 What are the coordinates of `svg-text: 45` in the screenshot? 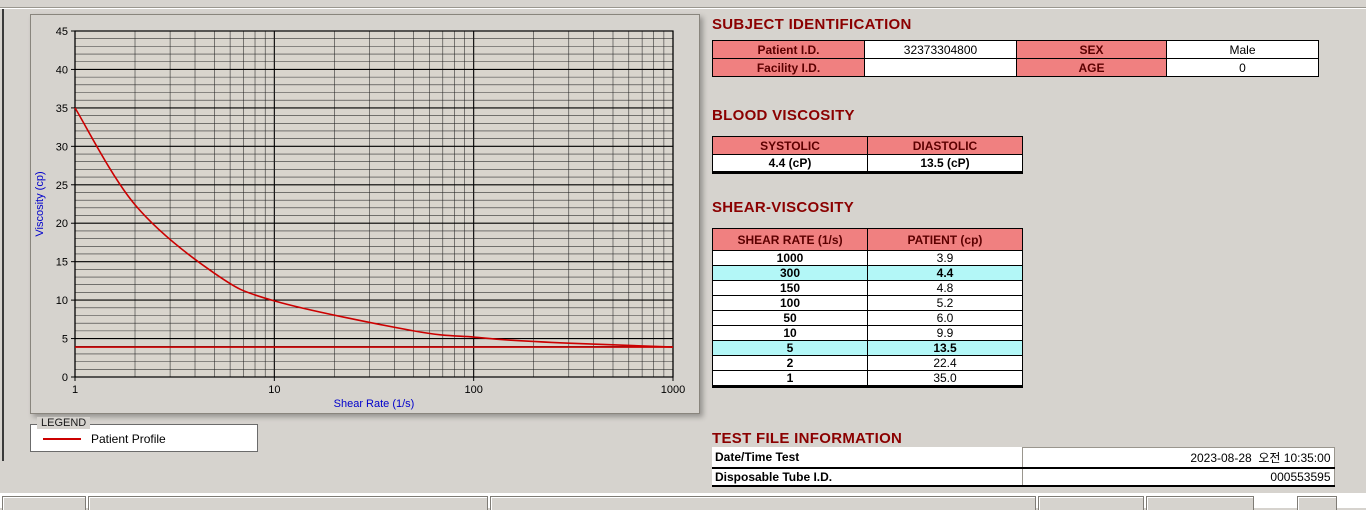 It's located at (62, 32).